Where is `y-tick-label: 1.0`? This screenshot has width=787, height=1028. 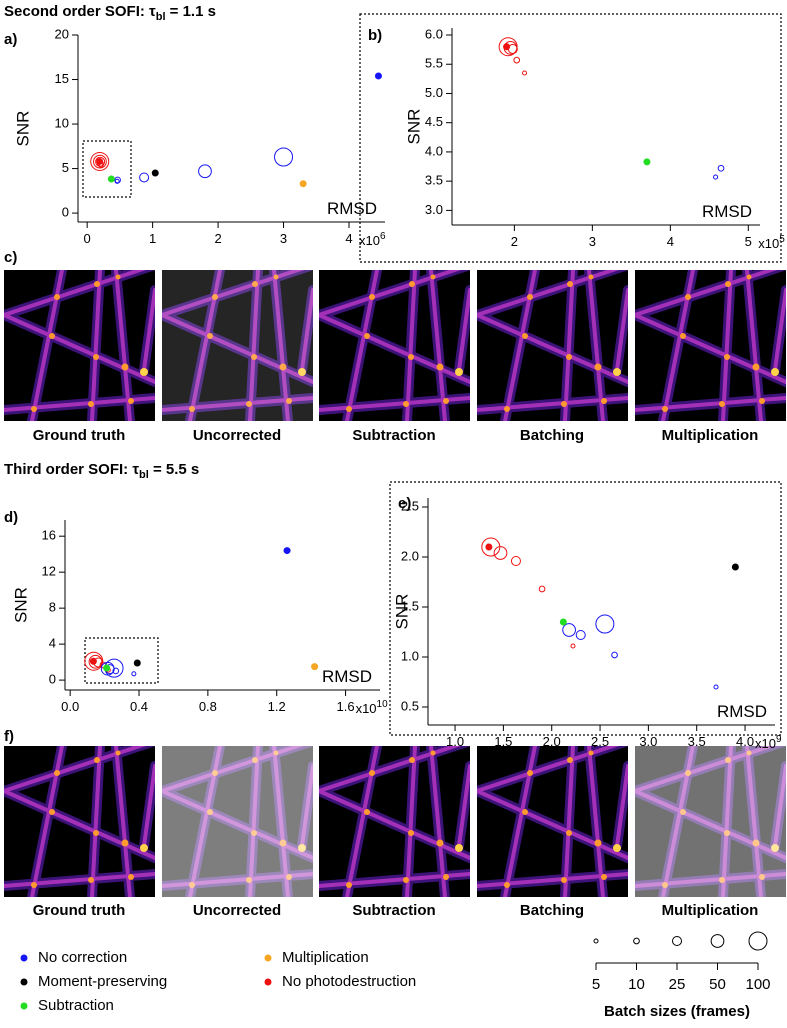
y-tick-label: 1.0 is located at coordinates (410, 655).